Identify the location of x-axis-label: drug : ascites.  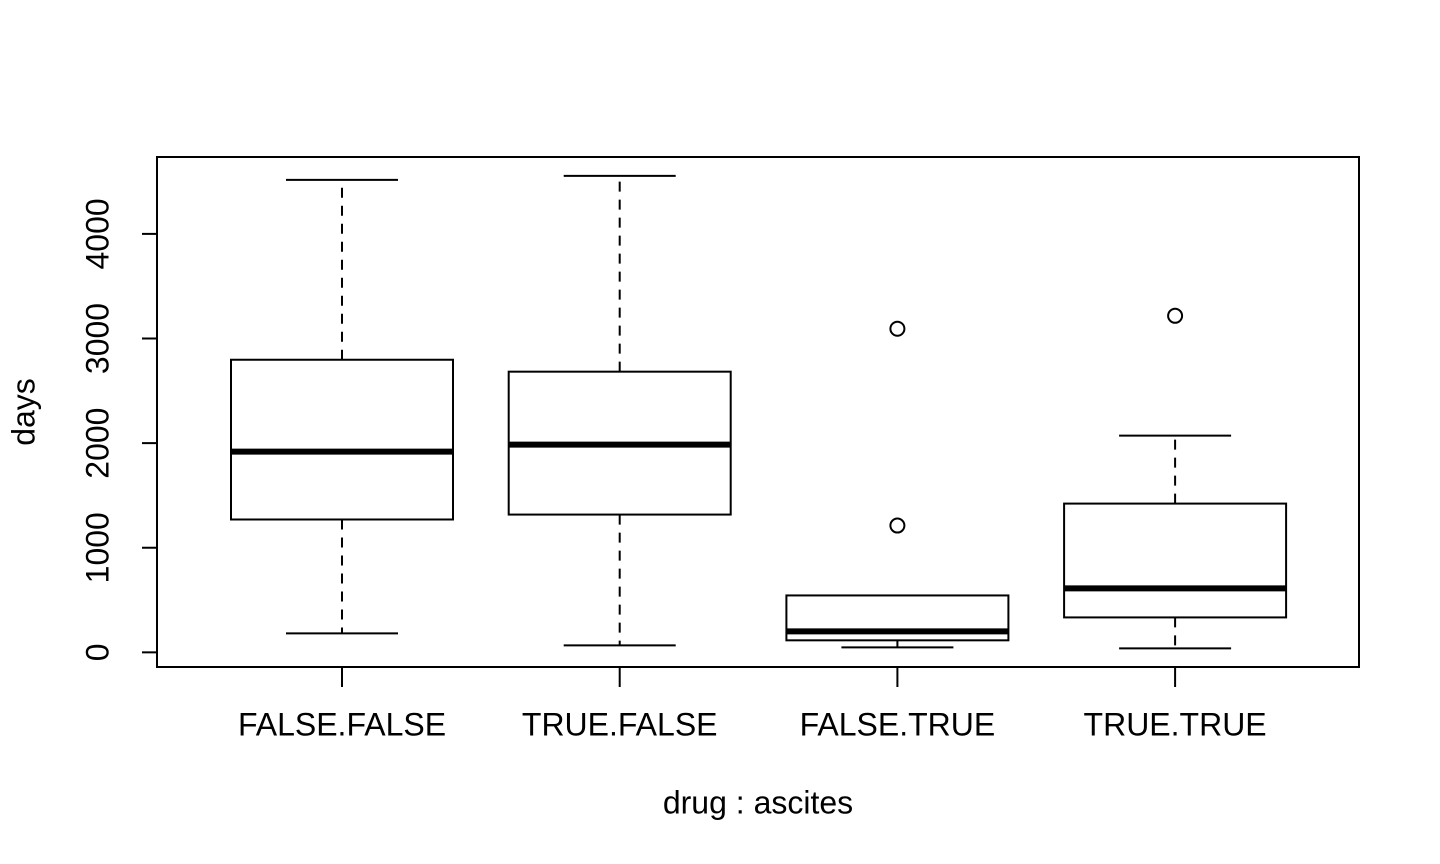
(758, 802).